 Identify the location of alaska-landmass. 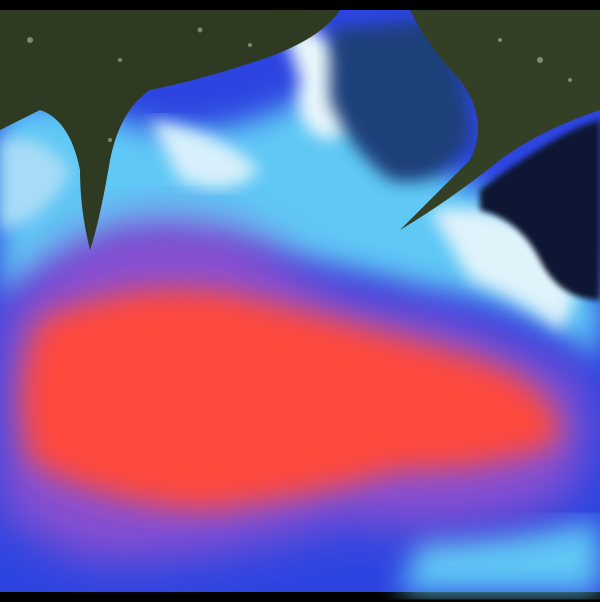
(500, 120).